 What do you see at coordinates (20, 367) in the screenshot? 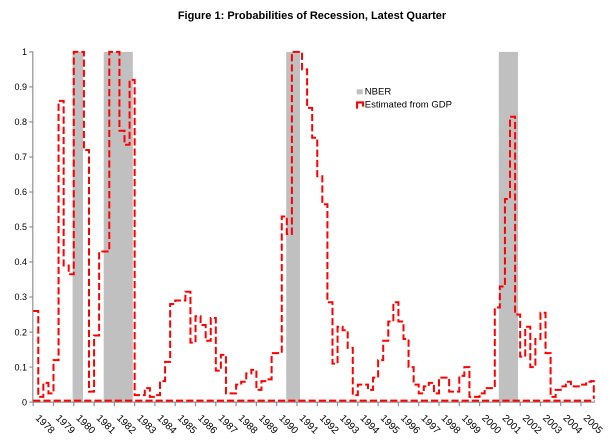
I see `svg-text: 0.1` at bounding box center [20, 367].